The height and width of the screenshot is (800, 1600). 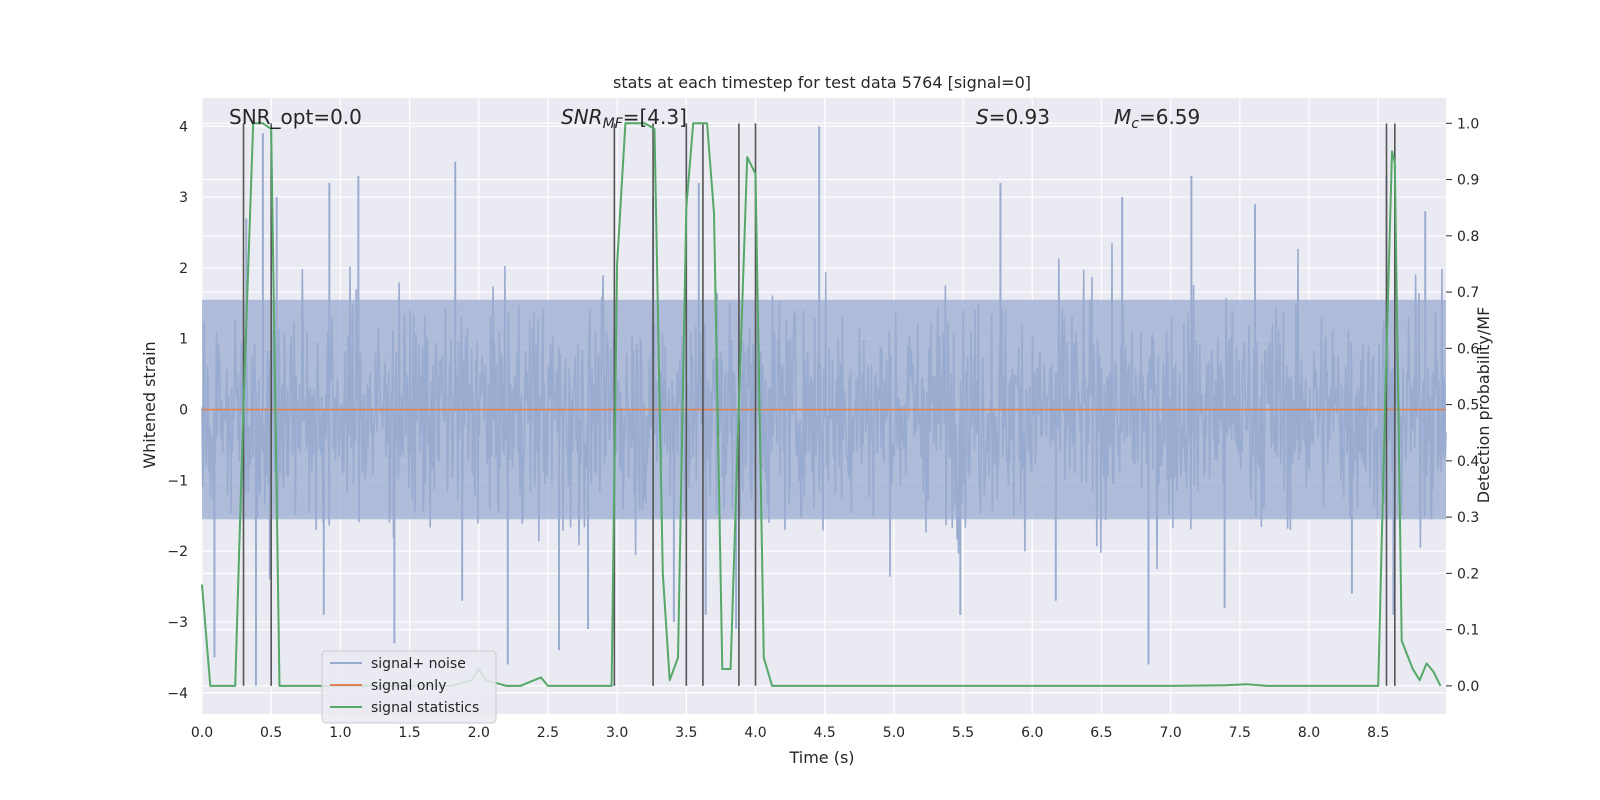 I want to click on y-tick-label: 2, so click(x=183, y=269).